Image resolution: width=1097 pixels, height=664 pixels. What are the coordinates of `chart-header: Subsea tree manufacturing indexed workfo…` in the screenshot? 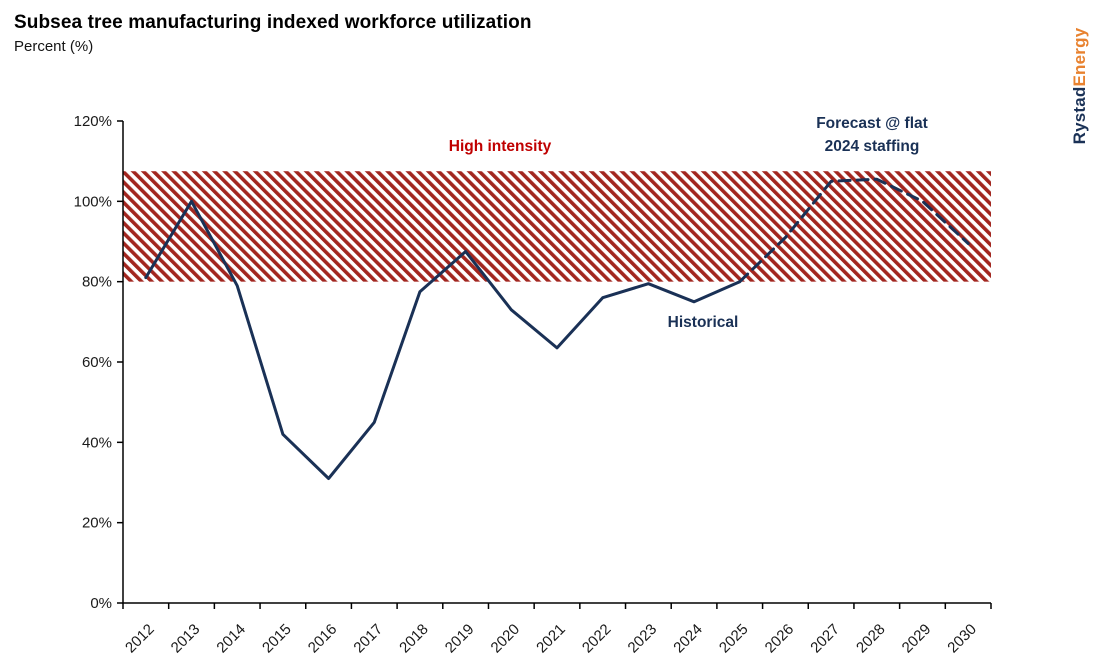 It's located at (273, 33).